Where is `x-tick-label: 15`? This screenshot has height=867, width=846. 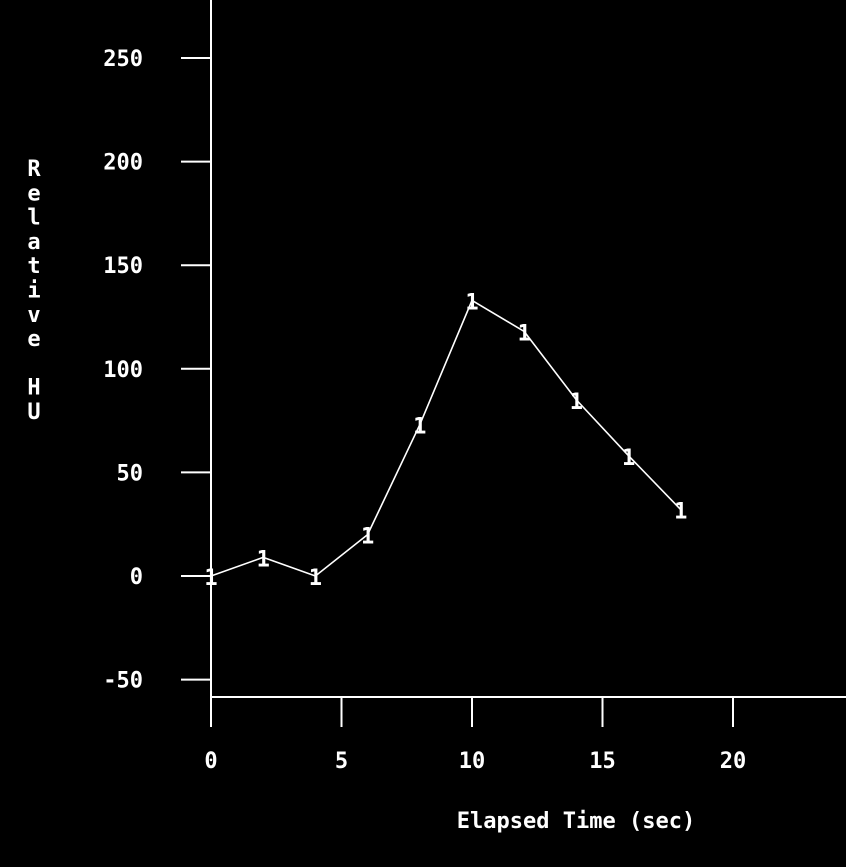
x-tick-label: 15 is located at coordinates (602, 761).